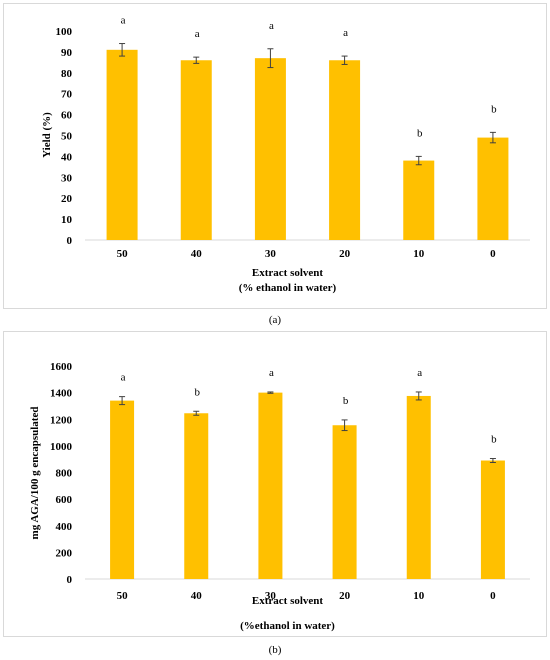 The width and height of the screenshot is (550, 660). What do you see at coordinates (123, 596) in the screenshot?
I see `aga-xtick-label: 50` at bounding box center [123, 596].